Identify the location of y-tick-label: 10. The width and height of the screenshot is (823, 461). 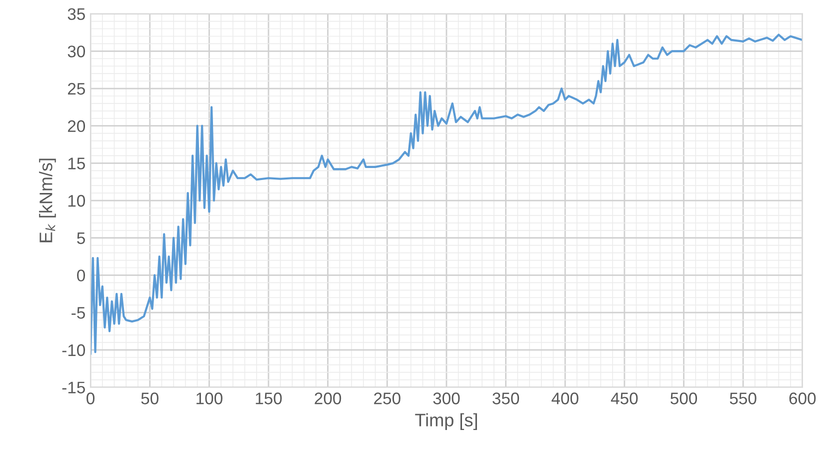
(77, 200).